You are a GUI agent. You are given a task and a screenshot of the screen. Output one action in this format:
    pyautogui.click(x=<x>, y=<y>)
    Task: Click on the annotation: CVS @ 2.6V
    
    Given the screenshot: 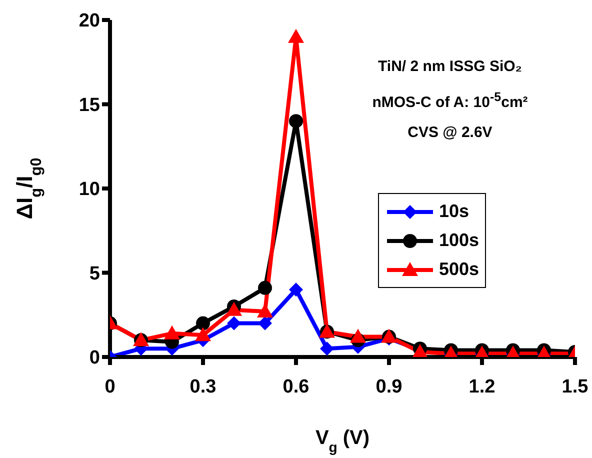 What is the action you would take?
    pyautogui.click(x=450, y=133)
    